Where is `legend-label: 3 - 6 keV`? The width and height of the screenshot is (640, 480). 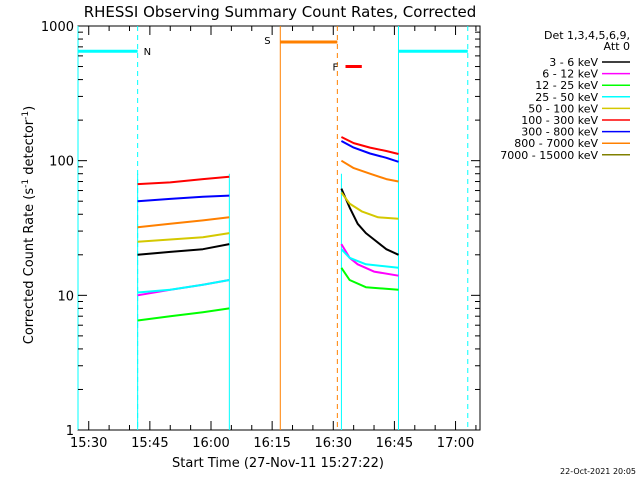 legend-label: 3 - 6 keV is located at coordinates (573, 62).